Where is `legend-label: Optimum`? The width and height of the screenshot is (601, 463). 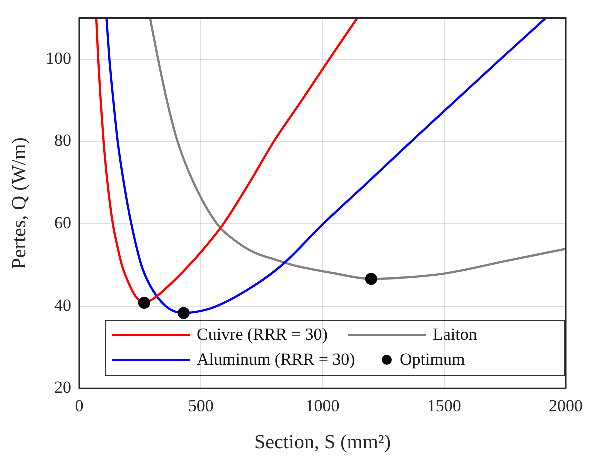
legend-label: Optimum is located at coordinates (433, 360).